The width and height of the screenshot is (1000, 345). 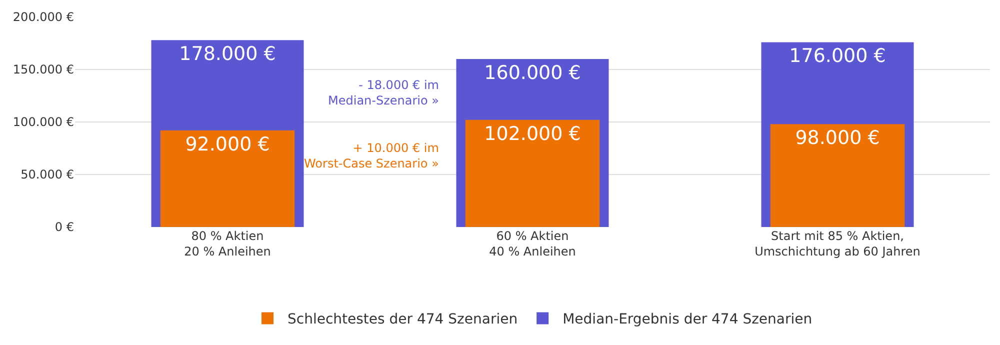 I want to click on x-tick-label: Start mit 85 % Aktien, Umschichtung ab 60 Jahren, so click(x=837, y=244).